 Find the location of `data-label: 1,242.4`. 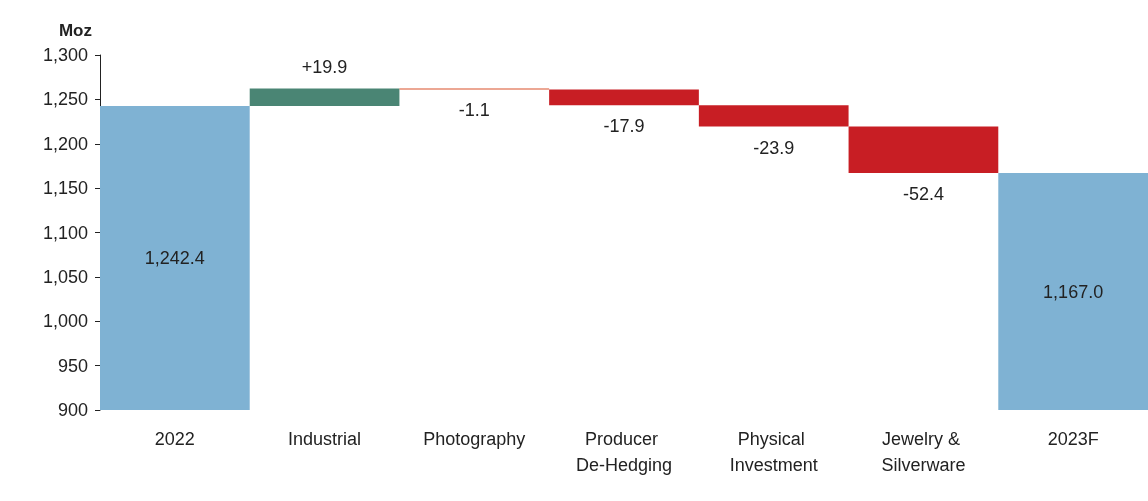

data-label: 1,242.4 is located at coordinates (174, 258).